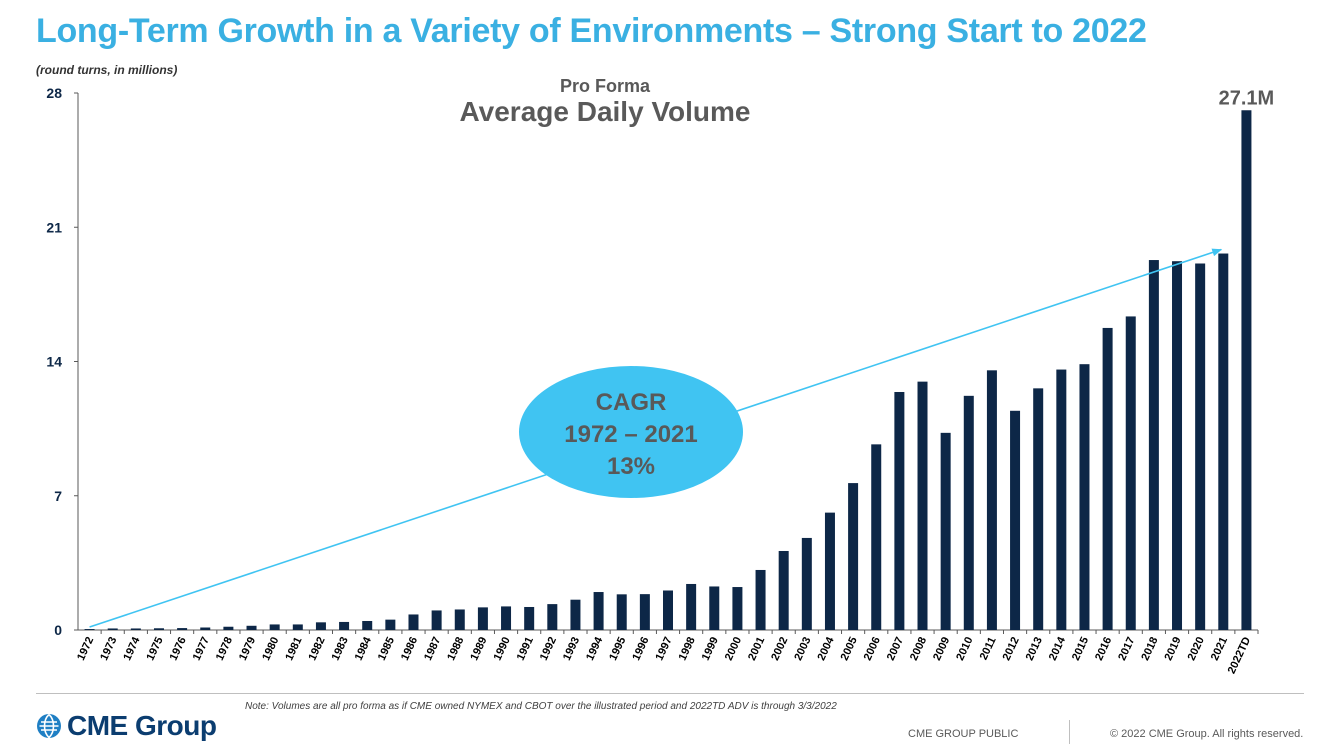 This screenshot has width=1329, height=756. What do you see at coordinates (390, 624) in the screenshot?
I see `bar-1985` at bounding box center [390, 624].